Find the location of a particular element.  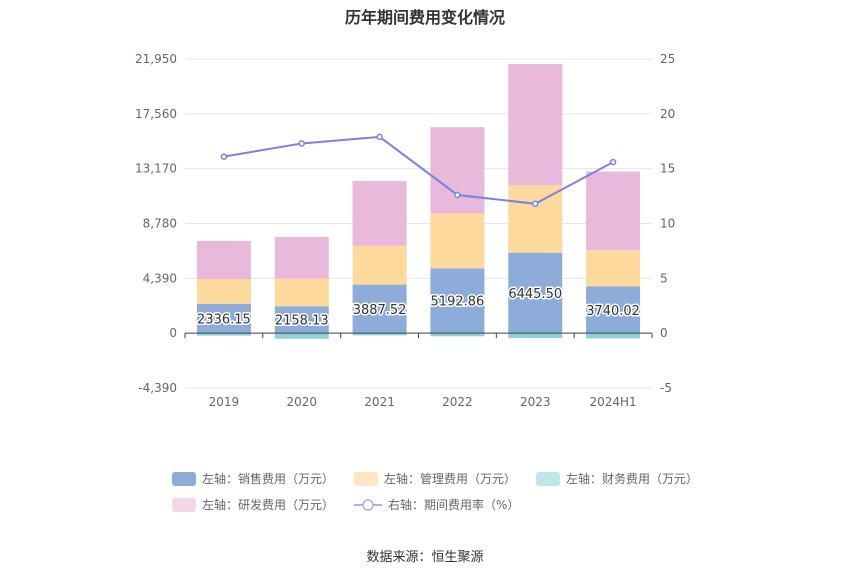

data-label-sales: 5192.86 is located at coordinates (458, 302).